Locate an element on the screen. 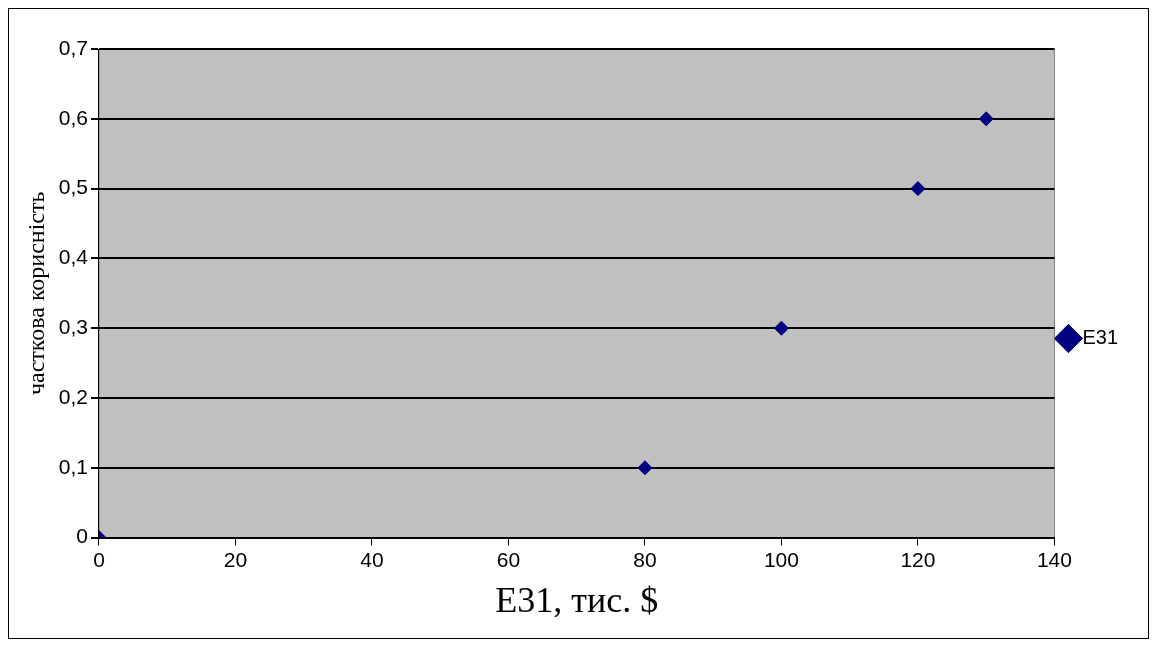  x-tick-label: 100 is located at coordinates (781, 559).